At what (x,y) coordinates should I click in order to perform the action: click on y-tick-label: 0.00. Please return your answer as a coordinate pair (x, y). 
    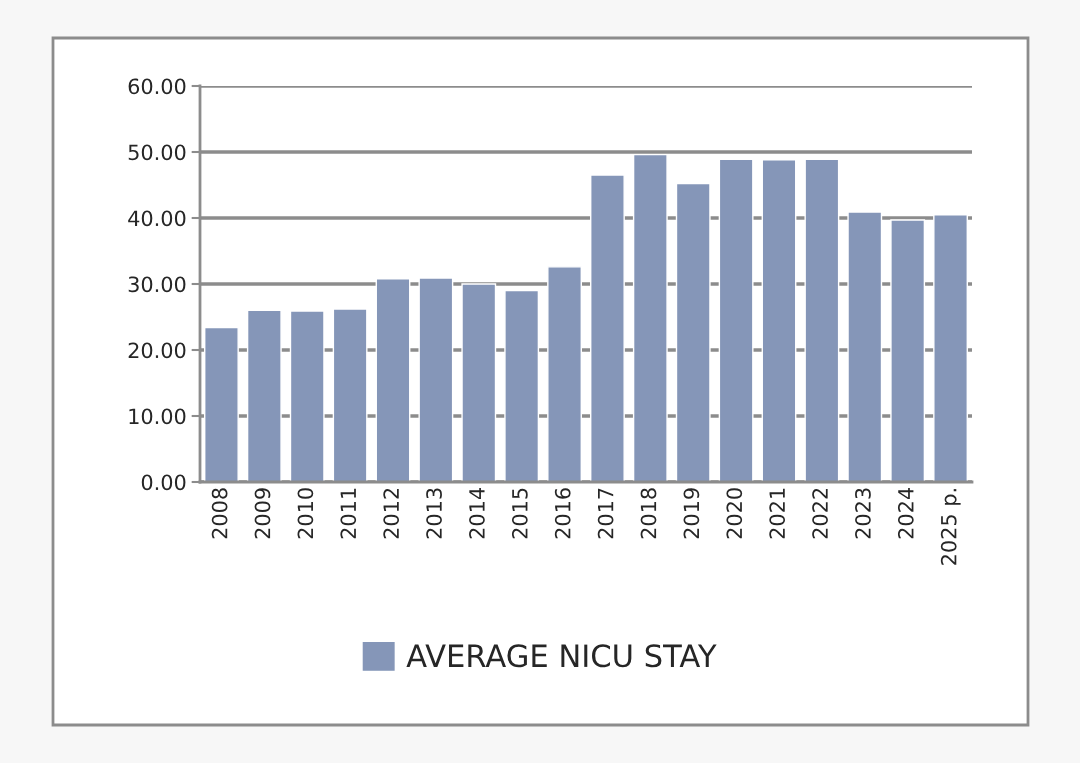
    Looking at the image, I should click on (163, 482).